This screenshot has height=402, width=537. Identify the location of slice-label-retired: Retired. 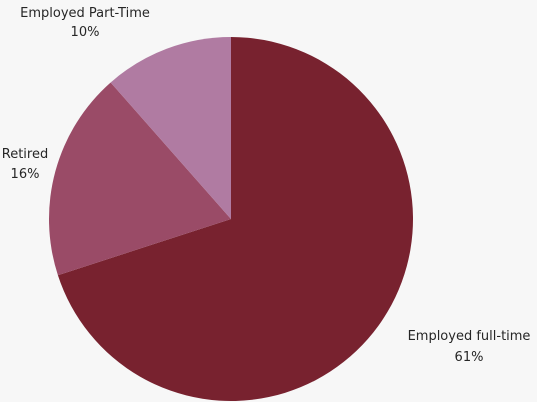
(25, 154).